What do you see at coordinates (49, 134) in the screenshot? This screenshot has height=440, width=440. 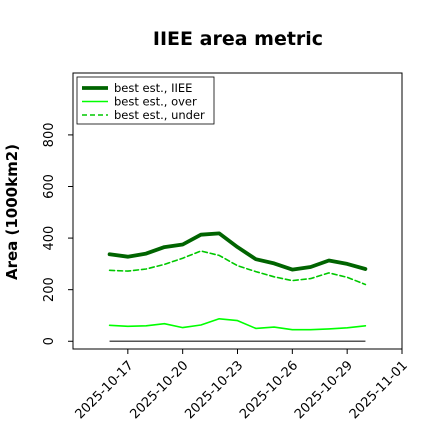 I see `y-tick-label: 800` at bounding box center [49, 134].